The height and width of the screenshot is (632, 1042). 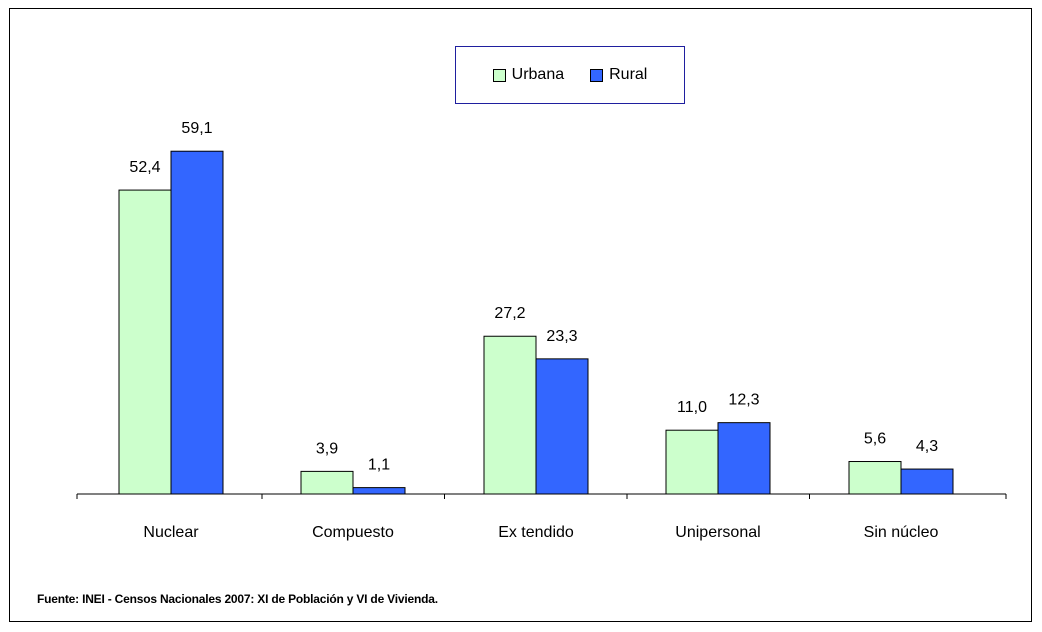 I want to click on x-tick-label-3: Ex tendido, so click(x=536, y=532).